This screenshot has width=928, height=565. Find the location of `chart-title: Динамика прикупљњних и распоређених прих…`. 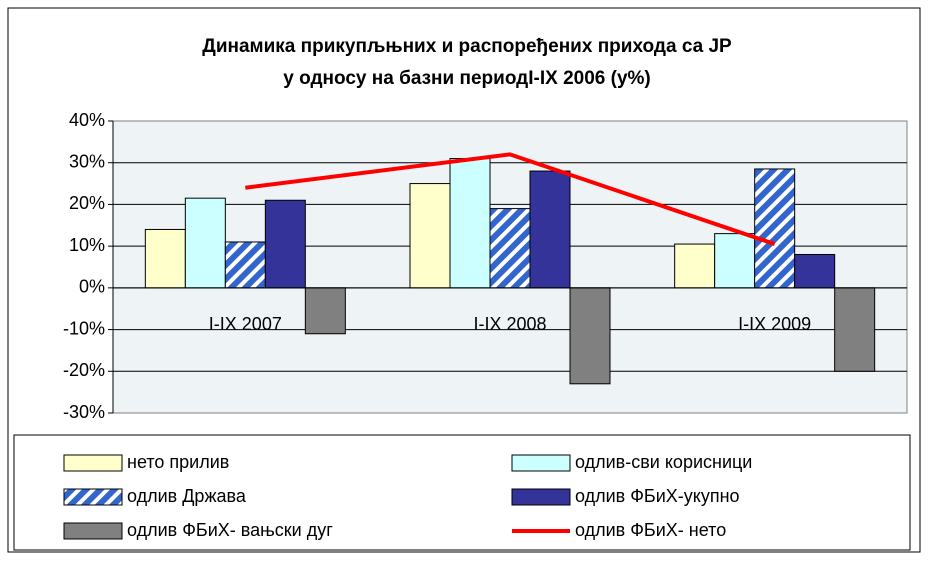

chart-title: Динамика прикупљњних и распоређених прих… is located at coordinates (467, 46).